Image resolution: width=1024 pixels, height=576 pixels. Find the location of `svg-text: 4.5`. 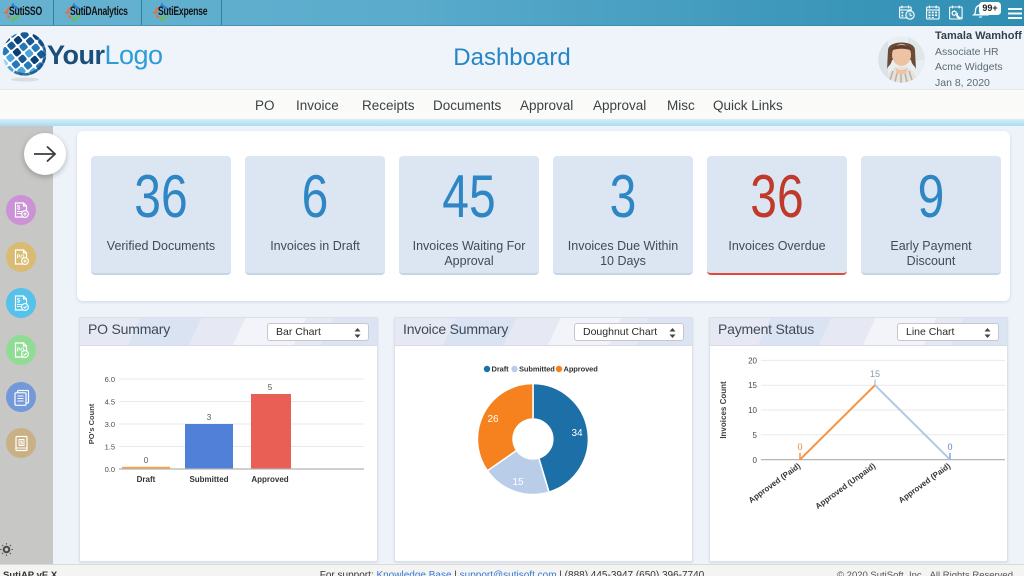

svg-text: 4.5 is located at coordinates (110, 402).